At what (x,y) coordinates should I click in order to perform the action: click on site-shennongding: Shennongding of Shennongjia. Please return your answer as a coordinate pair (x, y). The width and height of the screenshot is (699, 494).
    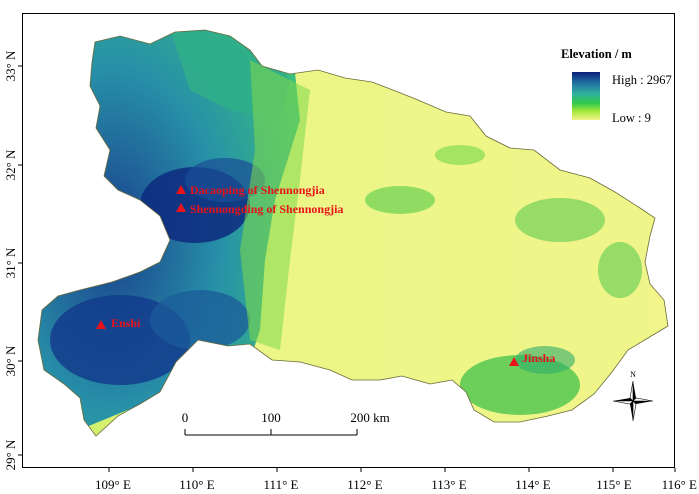
    Looking at the image, I should click on (259, 209).